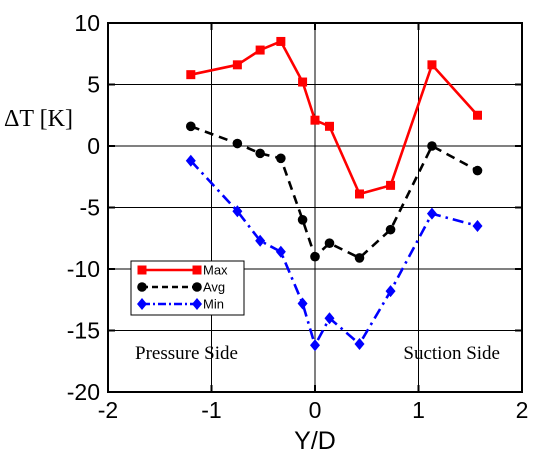 Image resolution: width=550 pixels, height=463 pixels. I want to click on x-tick-label: 1, so click(418, 410).